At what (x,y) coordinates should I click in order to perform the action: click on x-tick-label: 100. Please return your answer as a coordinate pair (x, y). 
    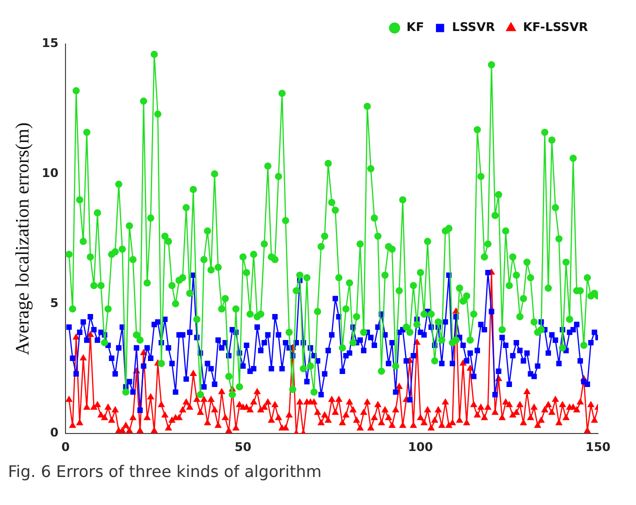
    Looking at the image, I should click on (421, 447).